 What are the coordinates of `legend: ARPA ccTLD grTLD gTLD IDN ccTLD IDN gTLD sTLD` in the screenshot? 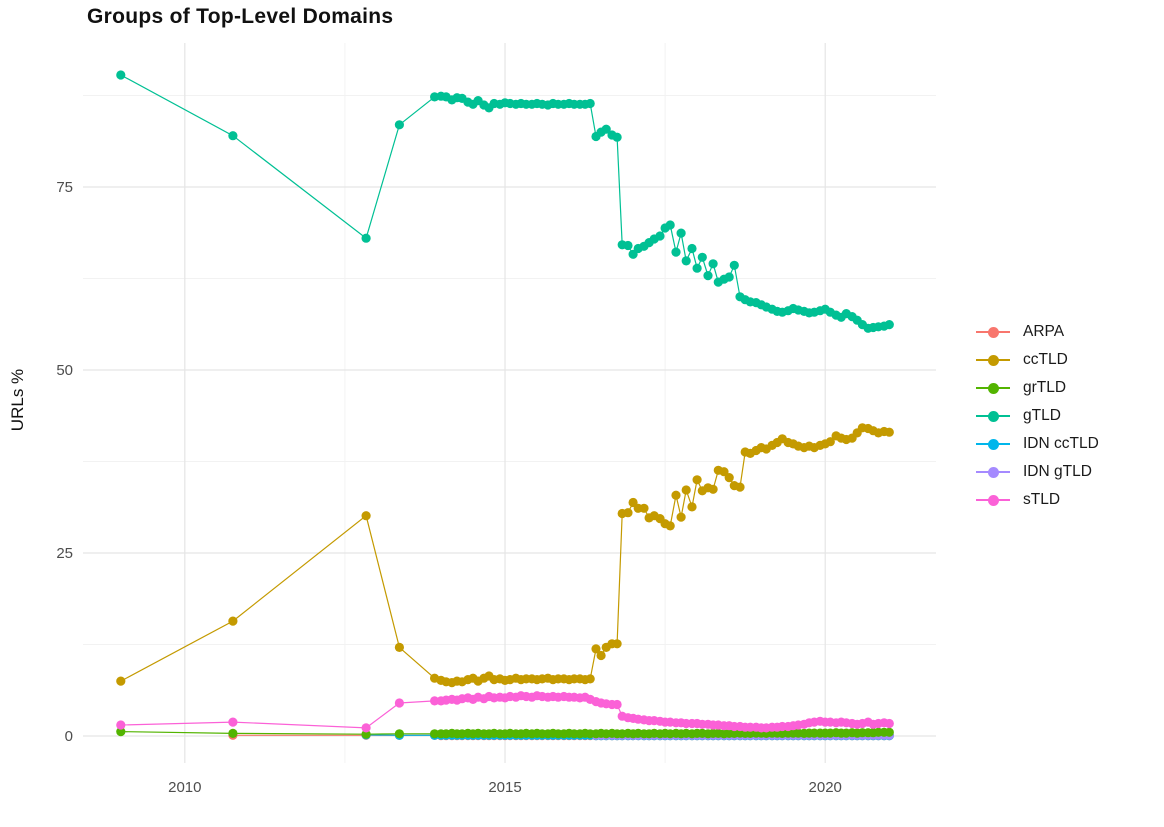 It's located at (1037, 420).